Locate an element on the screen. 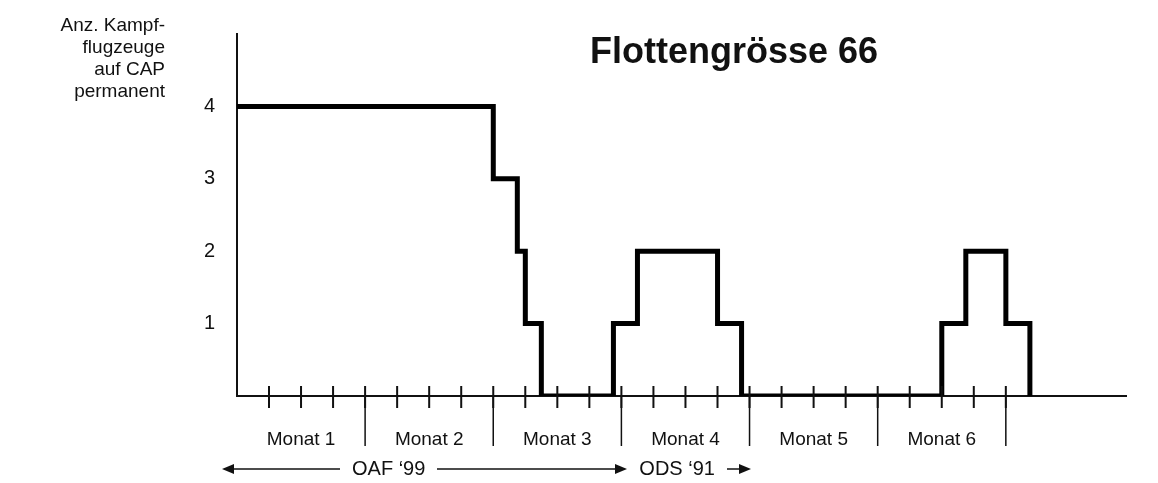 This screenshot has height=483, width=1158. x-tick-label: Monat 5 is located at coordinates (813, 438).